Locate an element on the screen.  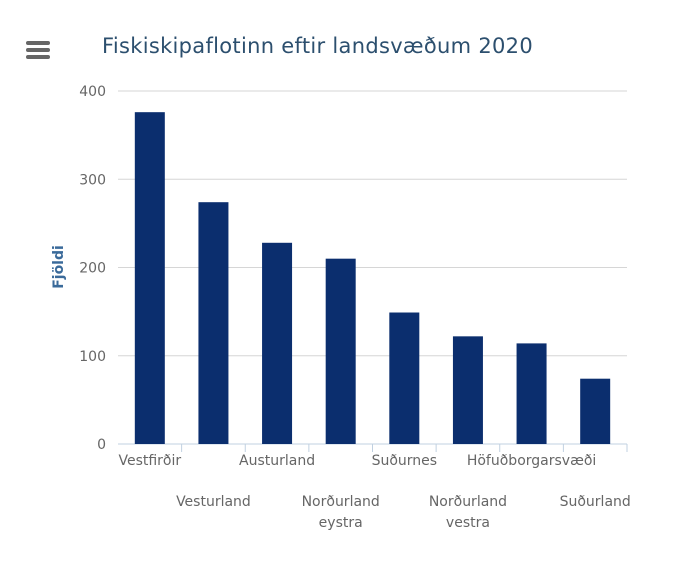
x-tick-label: Norðurland vestra is located at coordinates (468, 512).